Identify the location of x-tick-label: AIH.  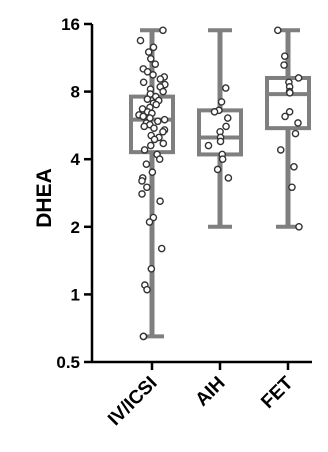
(211, 392).